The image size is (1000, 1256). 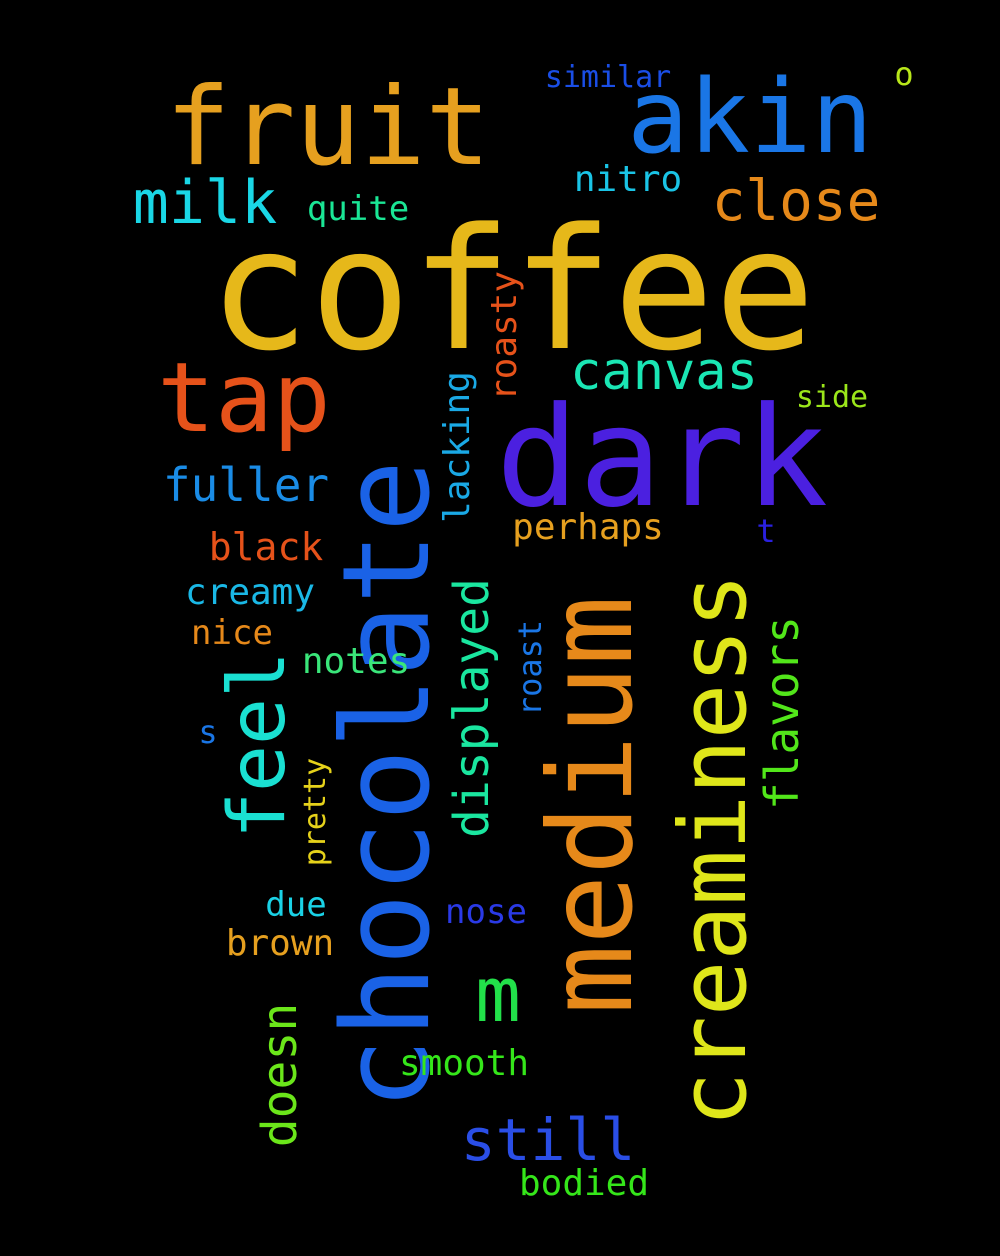 What do you see at coordinates (498, 994) in the screenshot?
I see `word-m: m` at bounding box center [498, 994].